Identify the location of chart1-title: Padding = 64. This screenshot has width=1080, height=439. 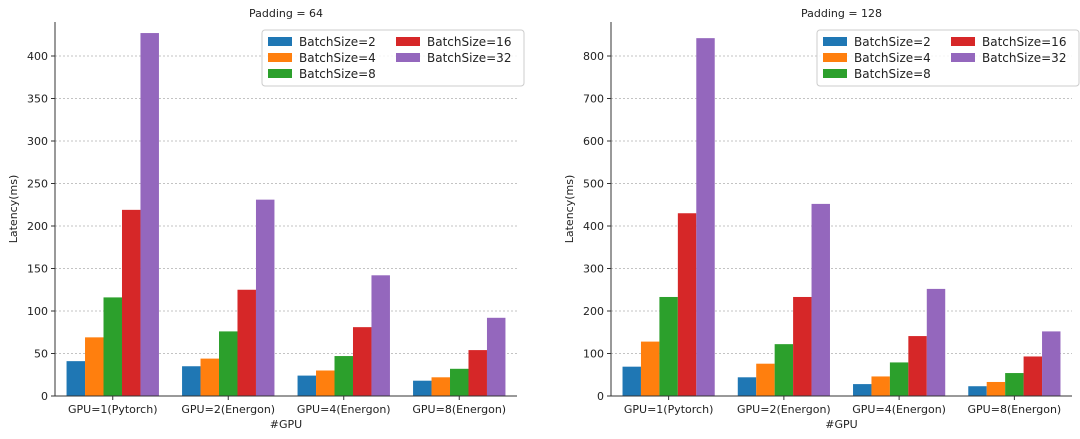
(286, 13).